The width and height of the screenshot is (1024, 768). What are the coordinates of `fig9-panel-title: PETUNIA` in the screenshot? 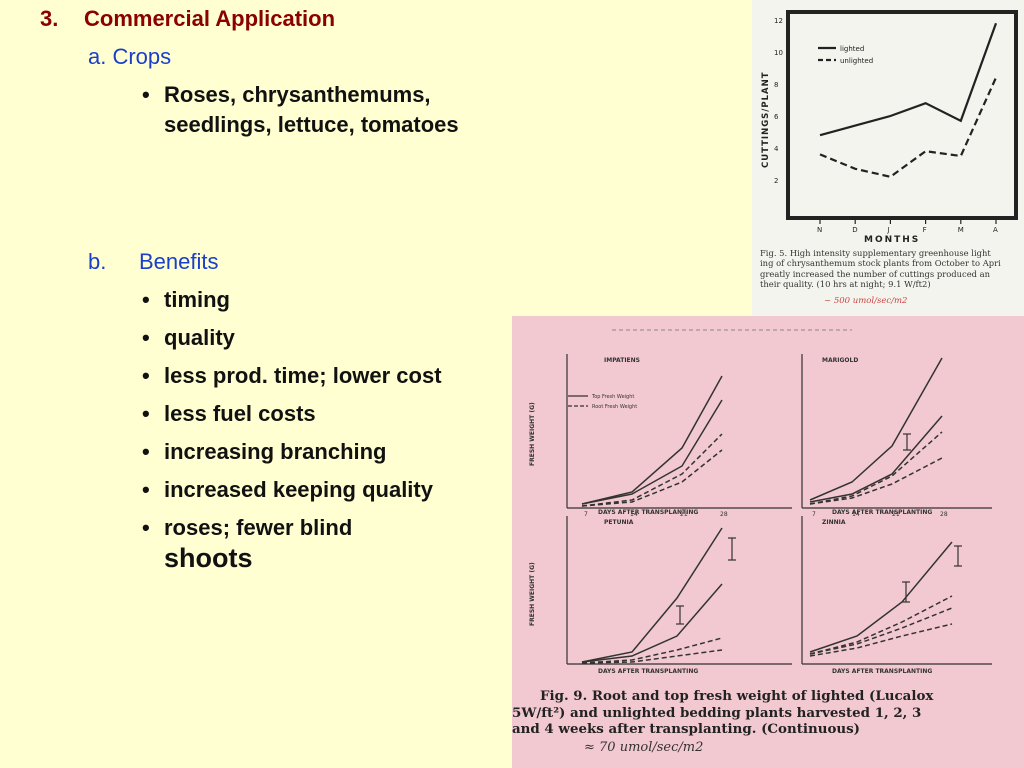 It's located at (619, 522).